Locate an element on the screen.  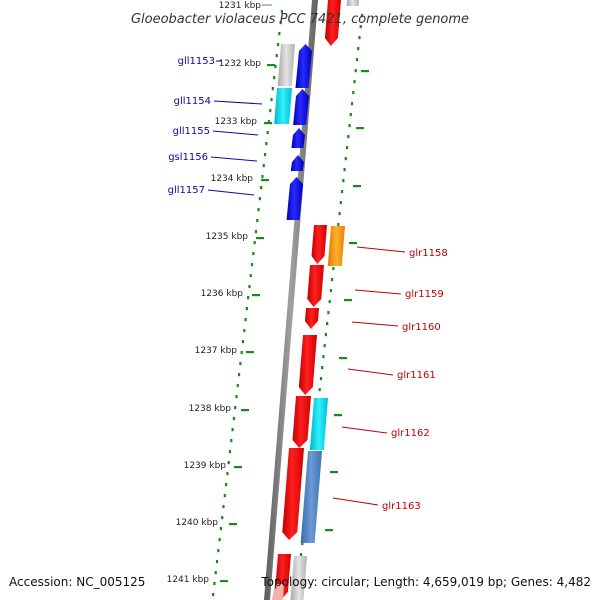
gene-label-glr1159: glr1159 is located at coordinates (424, 294).